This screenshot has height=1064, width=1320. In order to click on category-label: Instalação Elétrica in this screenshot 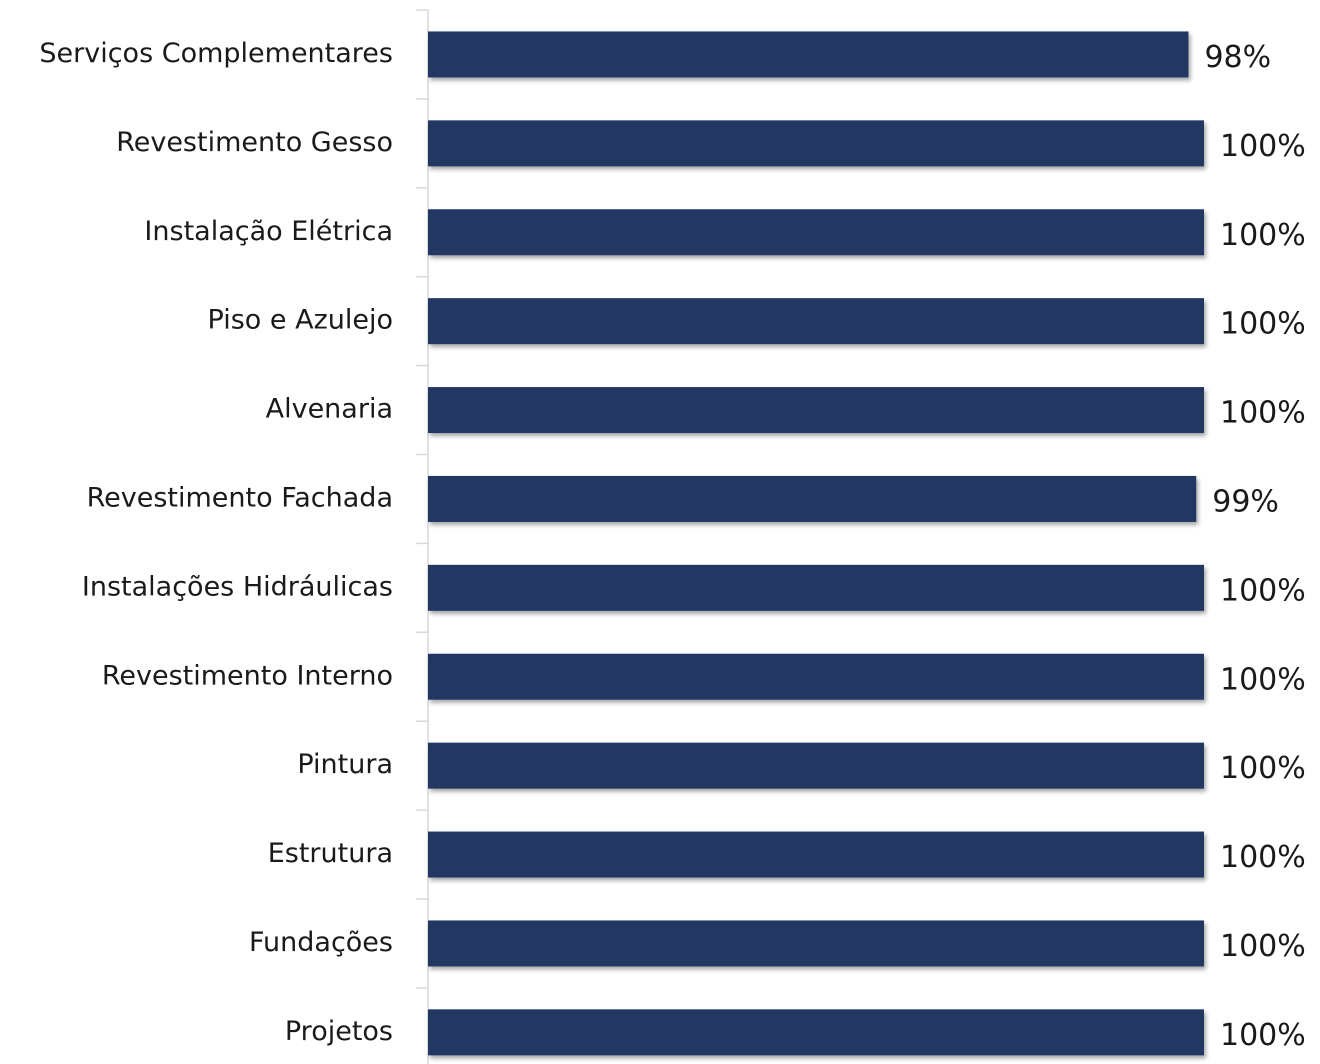, I will do `click(268, 231)`.